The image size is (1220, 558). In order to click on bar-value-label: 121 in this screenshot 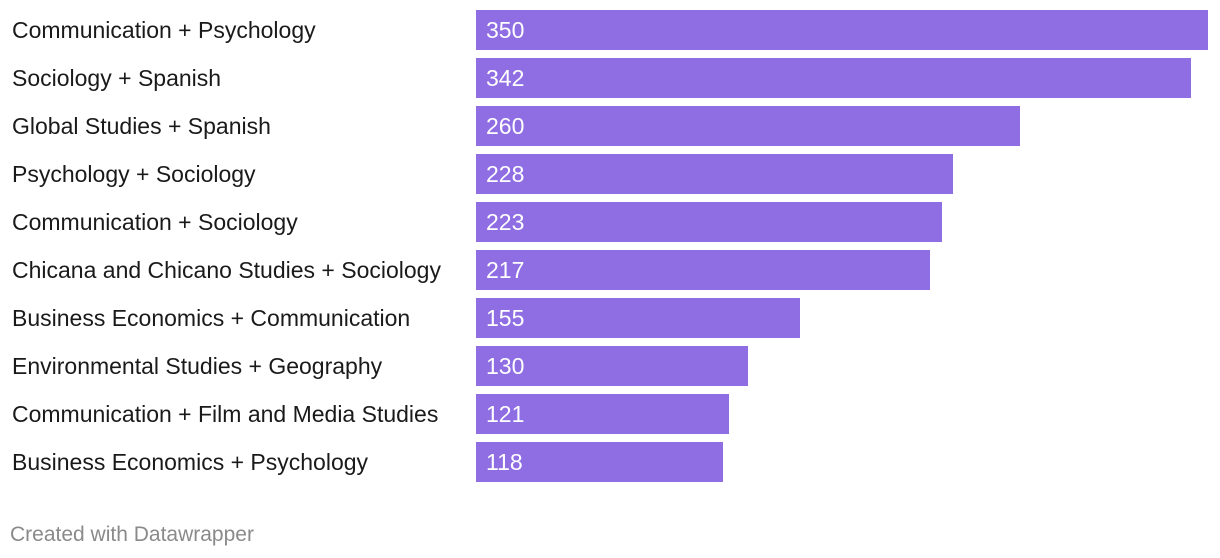, I will do `click(505, 414)`.